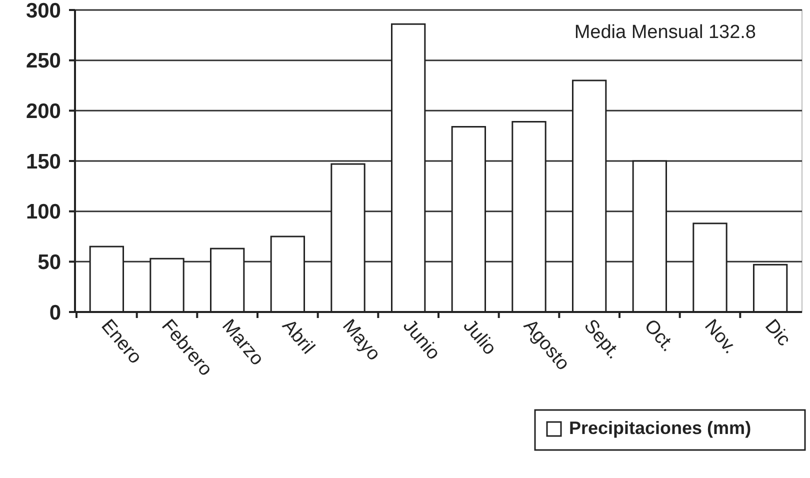 This screenshot has height=478, width=810. I want to click on y-tick-label: 200, so click(43, 112).